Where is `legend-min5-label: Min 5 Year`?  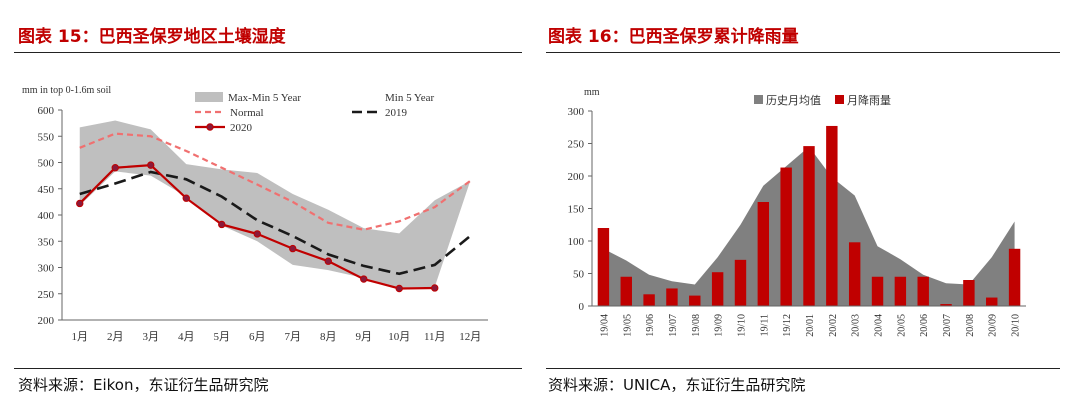 legend-min5-label: Min 5 Year is located at coordinates (410, 98).